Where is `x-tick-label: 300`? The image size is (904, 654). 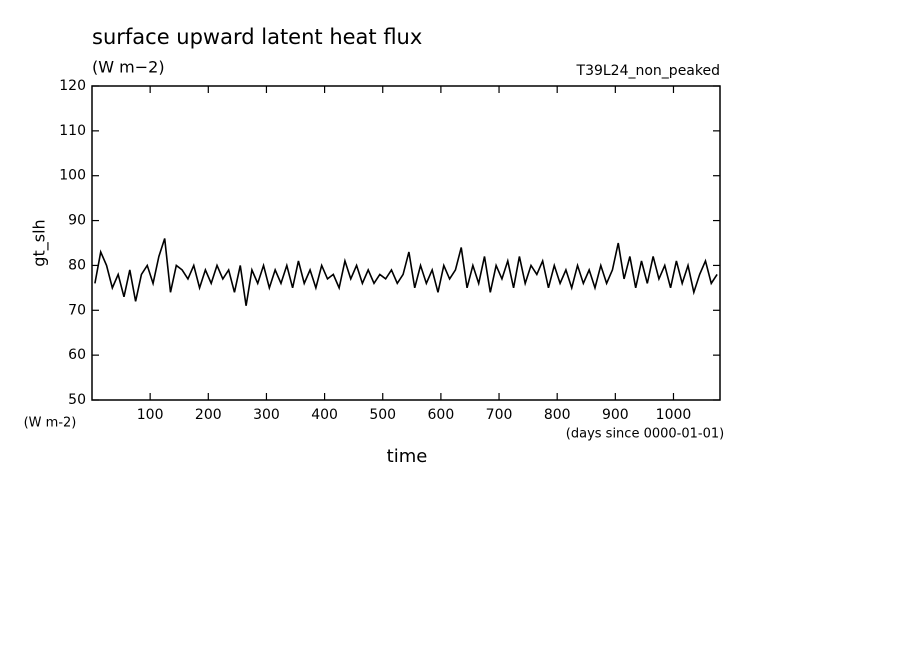
x-tick-label: 300 is located at coordinates (266, 415).